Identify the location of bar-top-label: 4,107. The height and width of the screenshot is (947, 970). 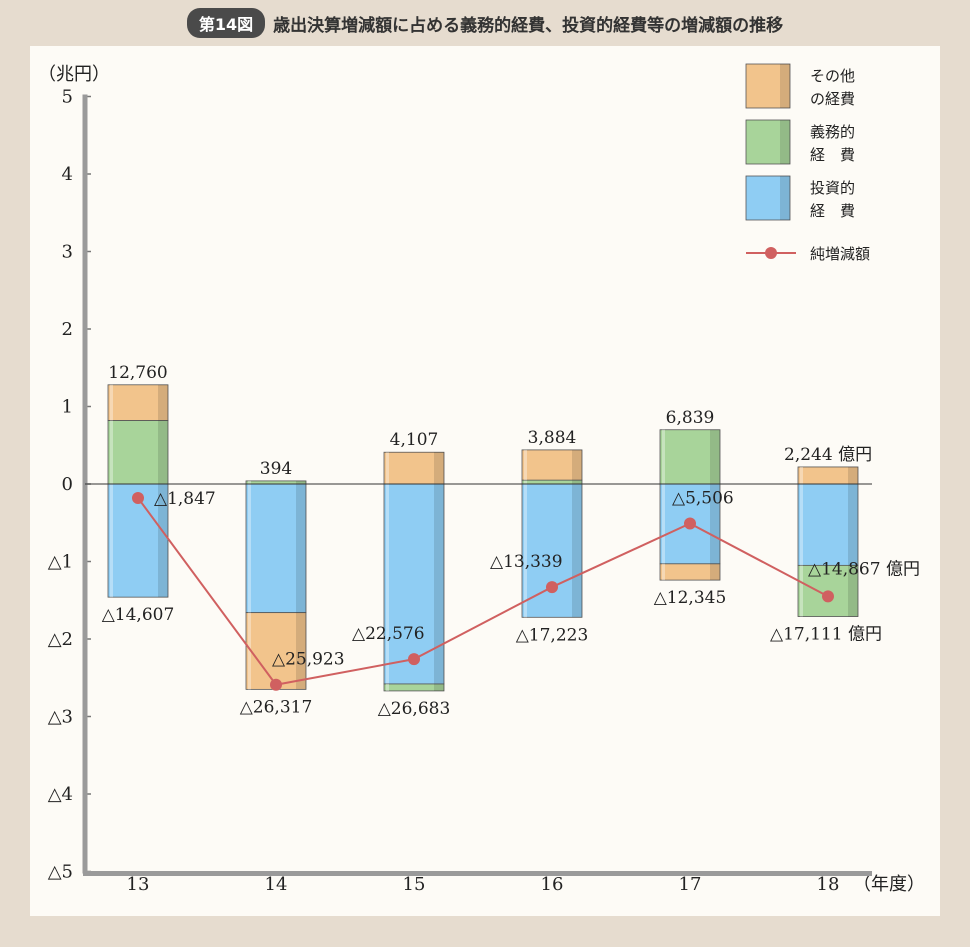
(414, 440).